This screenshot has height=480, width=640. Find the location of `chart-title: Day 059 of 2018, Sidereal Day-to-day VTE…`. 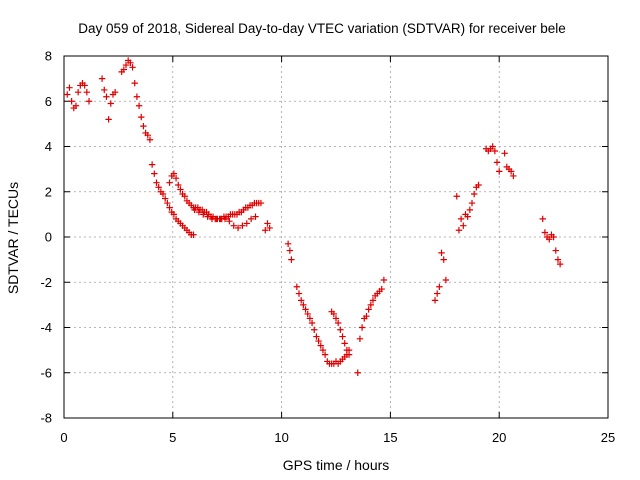

chart-title: Day 059 of 2018, Sidereal Day-to-day VTE… is located at coordinates (321, 28).